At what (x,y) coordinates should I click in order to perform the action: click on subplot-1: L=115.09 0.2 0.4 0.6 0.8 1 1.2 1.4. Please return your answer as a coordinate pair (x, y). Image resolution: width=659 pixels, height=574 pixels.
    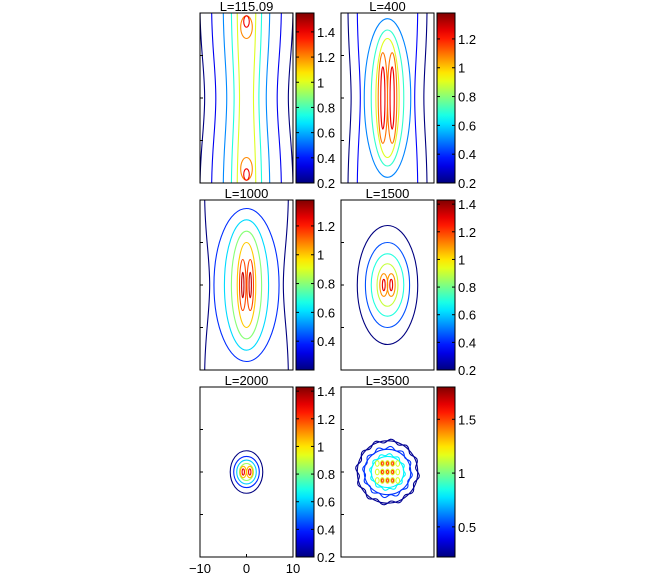
    Looking at the image, I should click on (267, 95).